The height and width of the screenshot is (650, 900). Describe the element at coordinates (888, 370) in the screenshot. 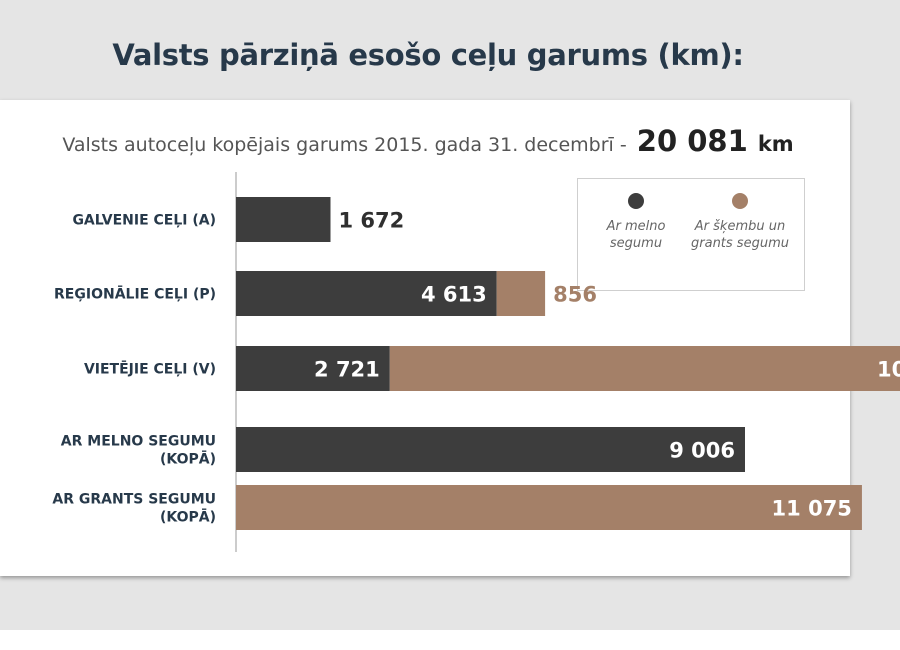

I see `data-label-gravel: 10 219` at that location.